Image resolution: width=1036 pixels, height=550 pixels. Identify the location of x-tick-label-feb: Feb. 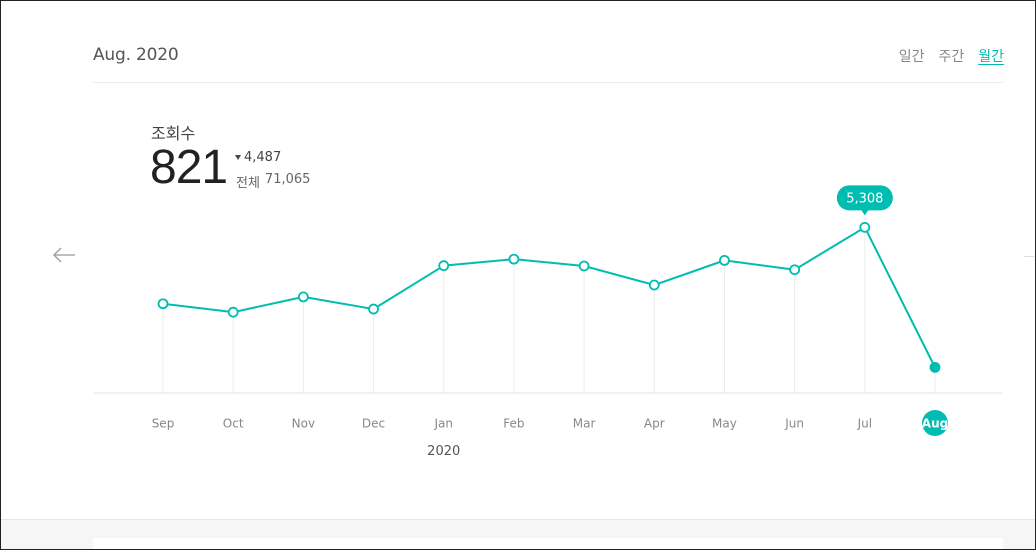
(513, 424).